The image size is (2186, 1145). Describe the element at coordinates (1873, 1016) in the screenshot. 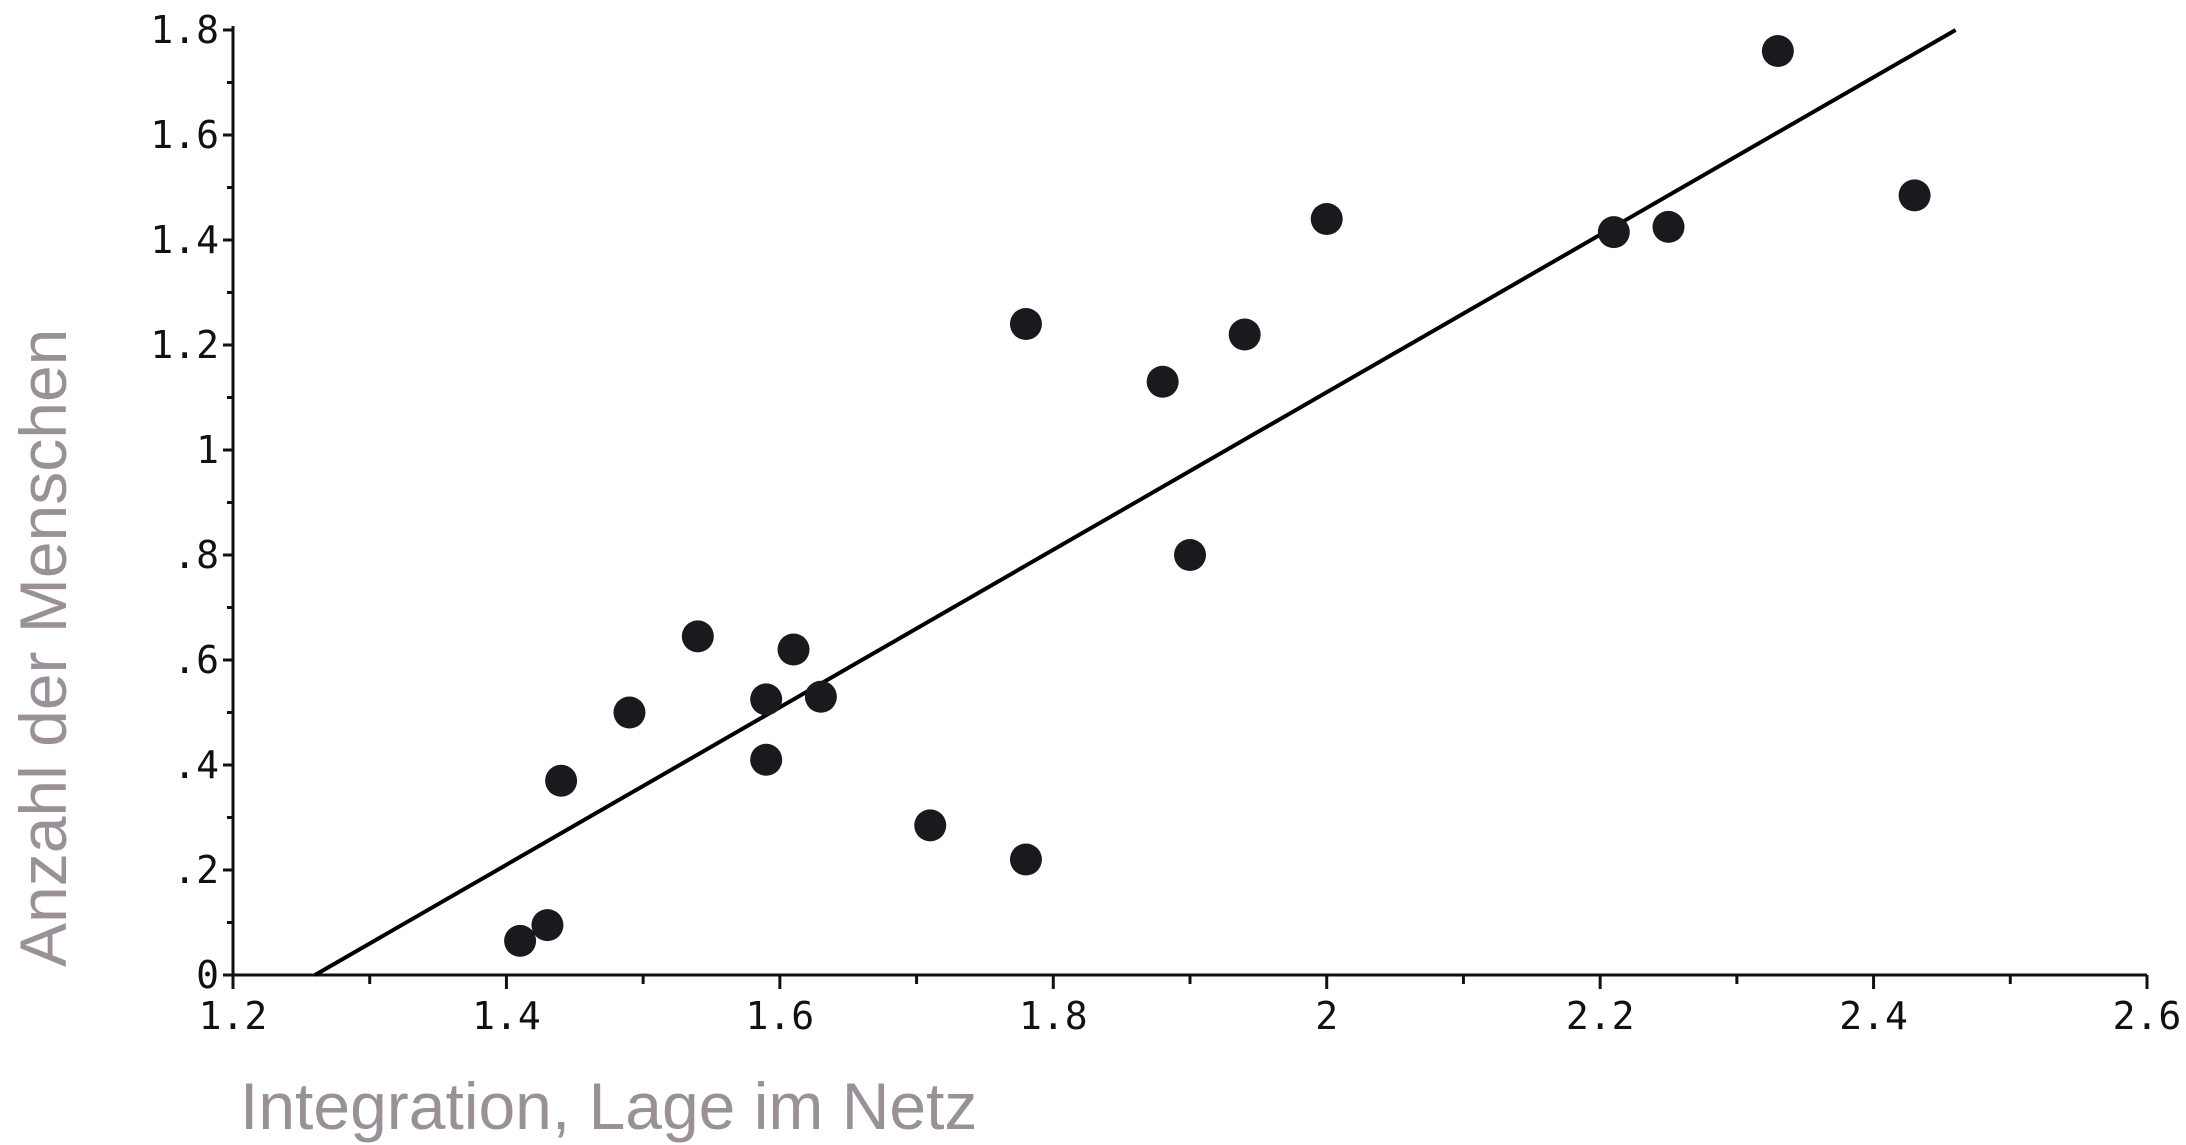

I see `x-tick-label: 2.4` at that location.